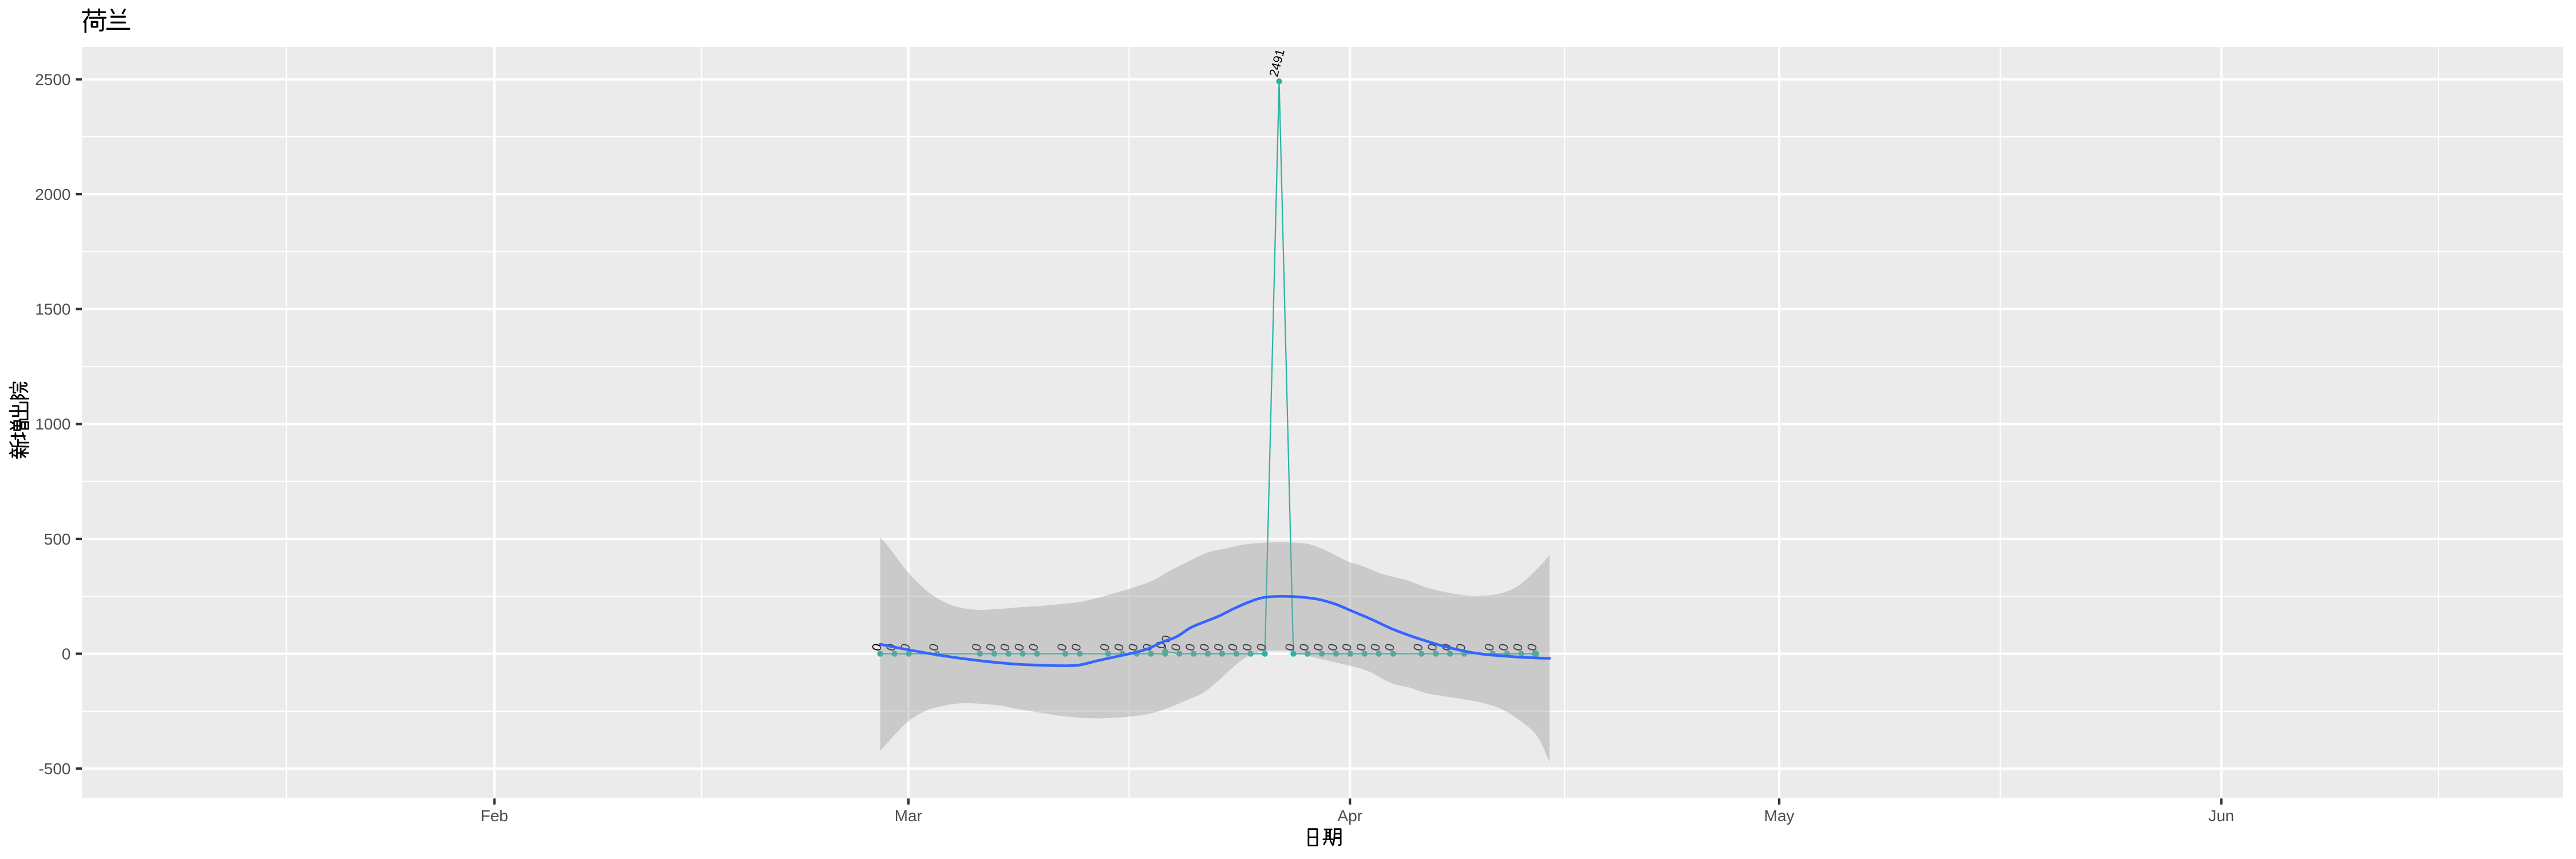 This screenshot has width=2576, height=859. What do you see at coordinates (908, 816) in the screenshot?
I see `svg-text: Mar` at bounding box center [908, 816].